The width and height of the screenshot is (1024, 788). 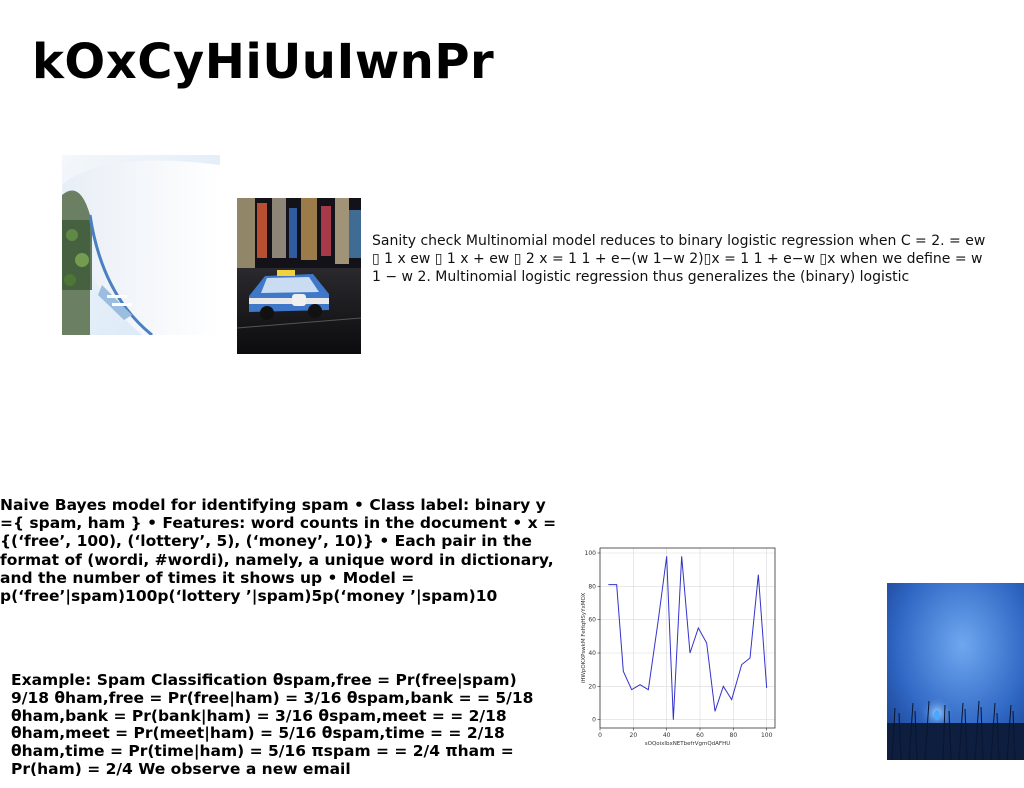 What do you see at coordinates (592, 686) in the screenshot?
I see `y-tick-label: 20` at bounding box center [592, 686].